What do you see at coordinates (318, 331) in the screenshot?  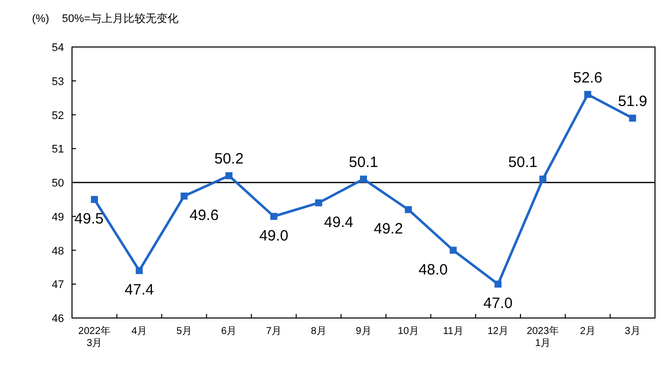 I see `xtick: 8月` at bounding box center [318, 331].